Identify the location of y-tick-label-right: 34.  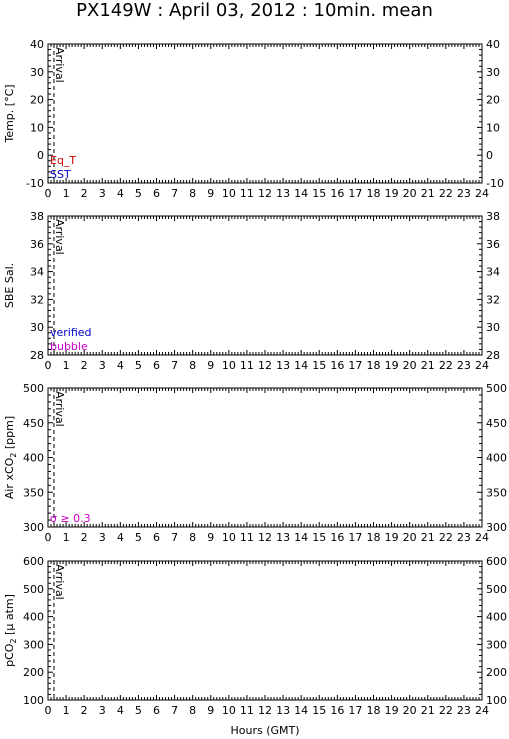
(493, 272).